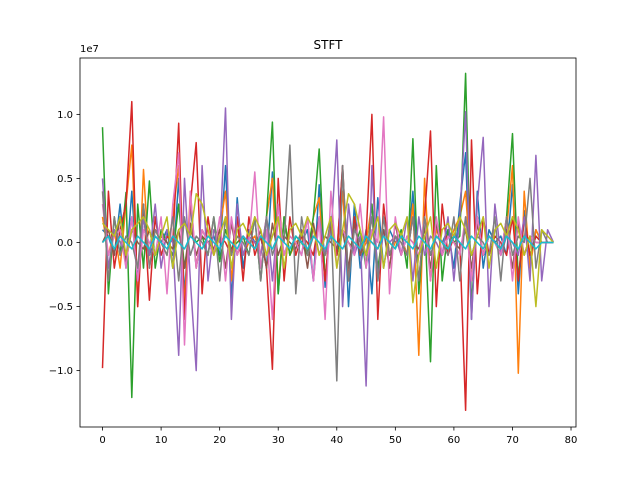 The image size is (640, 480). Describe the element at coordinates (61, 307) in the screenshot. I see `y-tick-label: −0.5` at that location.